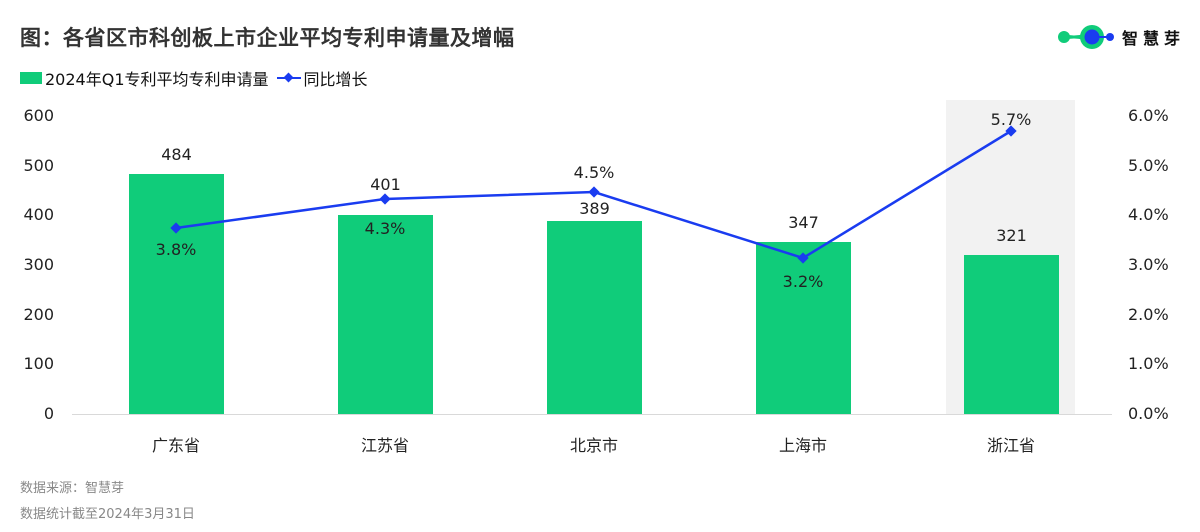 The image size is (1200, 532). What do you see at coordinates (385, 184) in the screenshot?
I see `bar-value-label: 401` at bounding box center [385, 184].